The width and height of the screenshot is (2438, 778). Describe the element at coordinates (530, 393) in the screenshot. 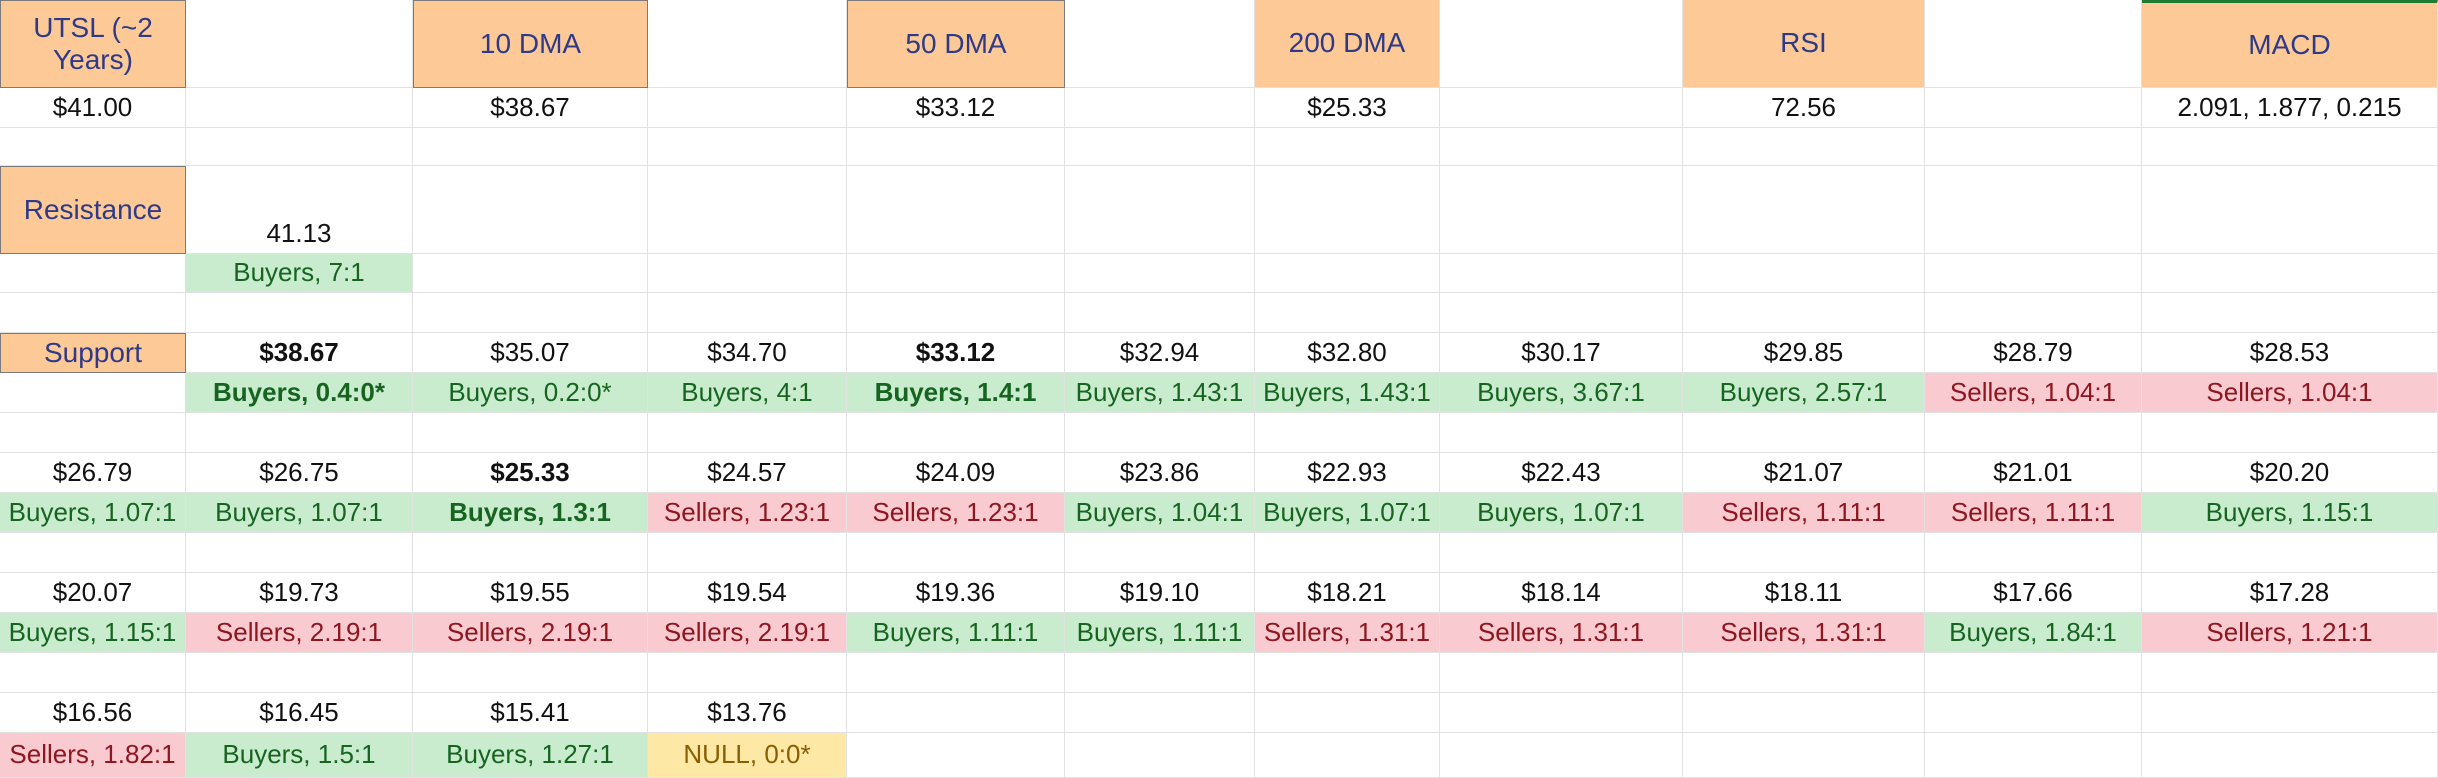

I see `support-ratio: Buyers, 0.2:0*` at that location.